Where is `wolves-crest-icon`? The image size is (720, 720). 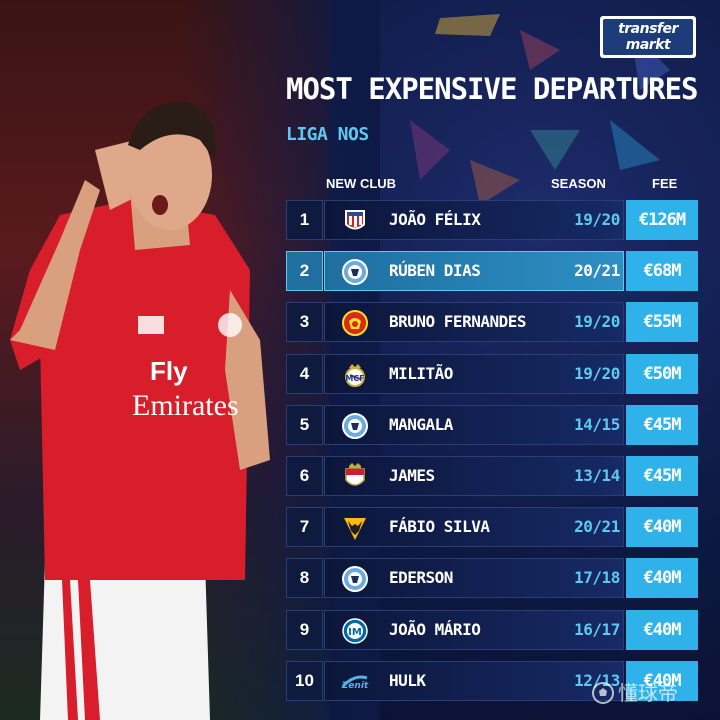
wolves-crest-icon is located at coordinates (355, 529).